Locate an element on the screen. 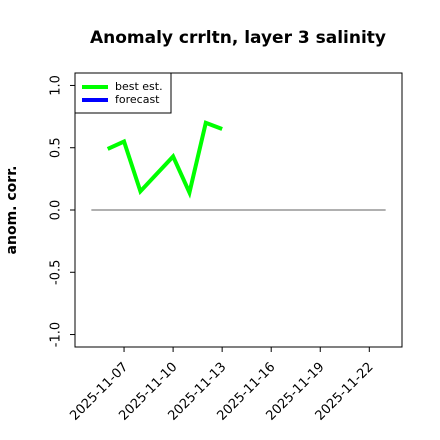  y-tick-label: -0.5 is located at coordinates (56, 272).